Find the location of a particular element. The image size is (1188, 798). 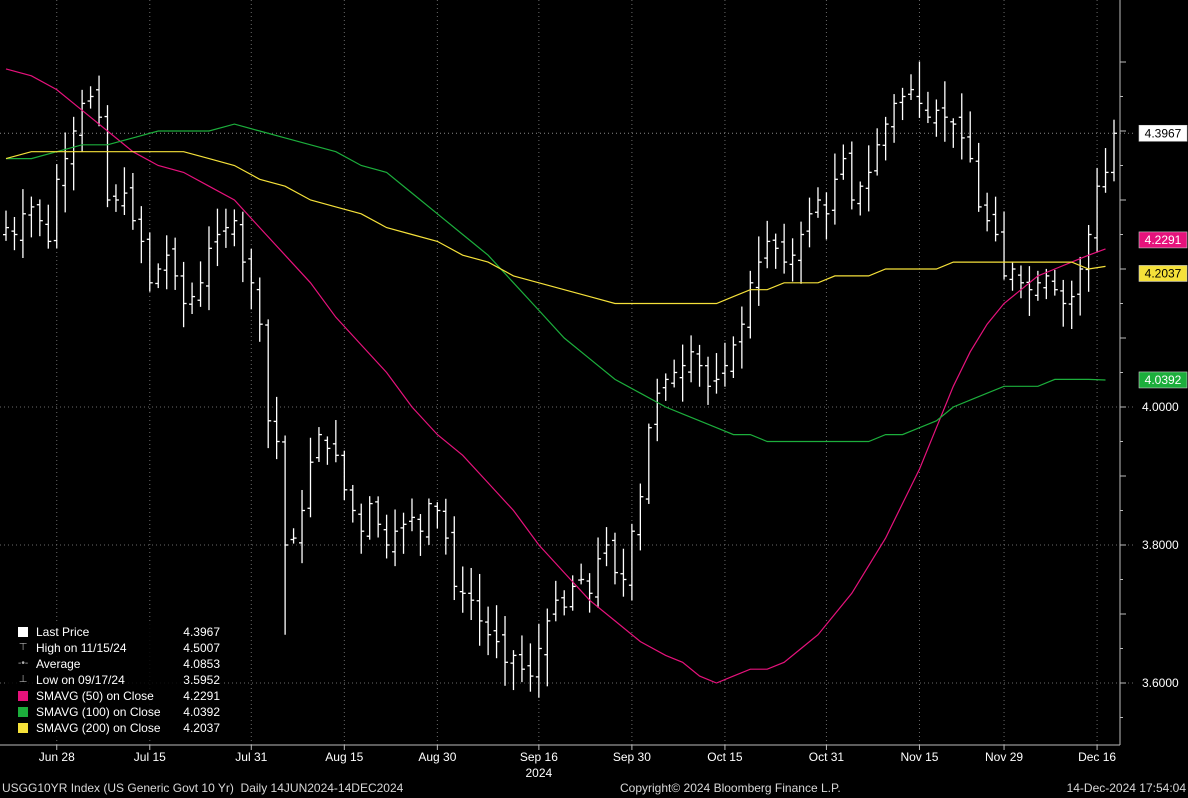

copyright: Copyright© 2024 Bloomberg Finance L.P. is located at coordinates (730, 788).